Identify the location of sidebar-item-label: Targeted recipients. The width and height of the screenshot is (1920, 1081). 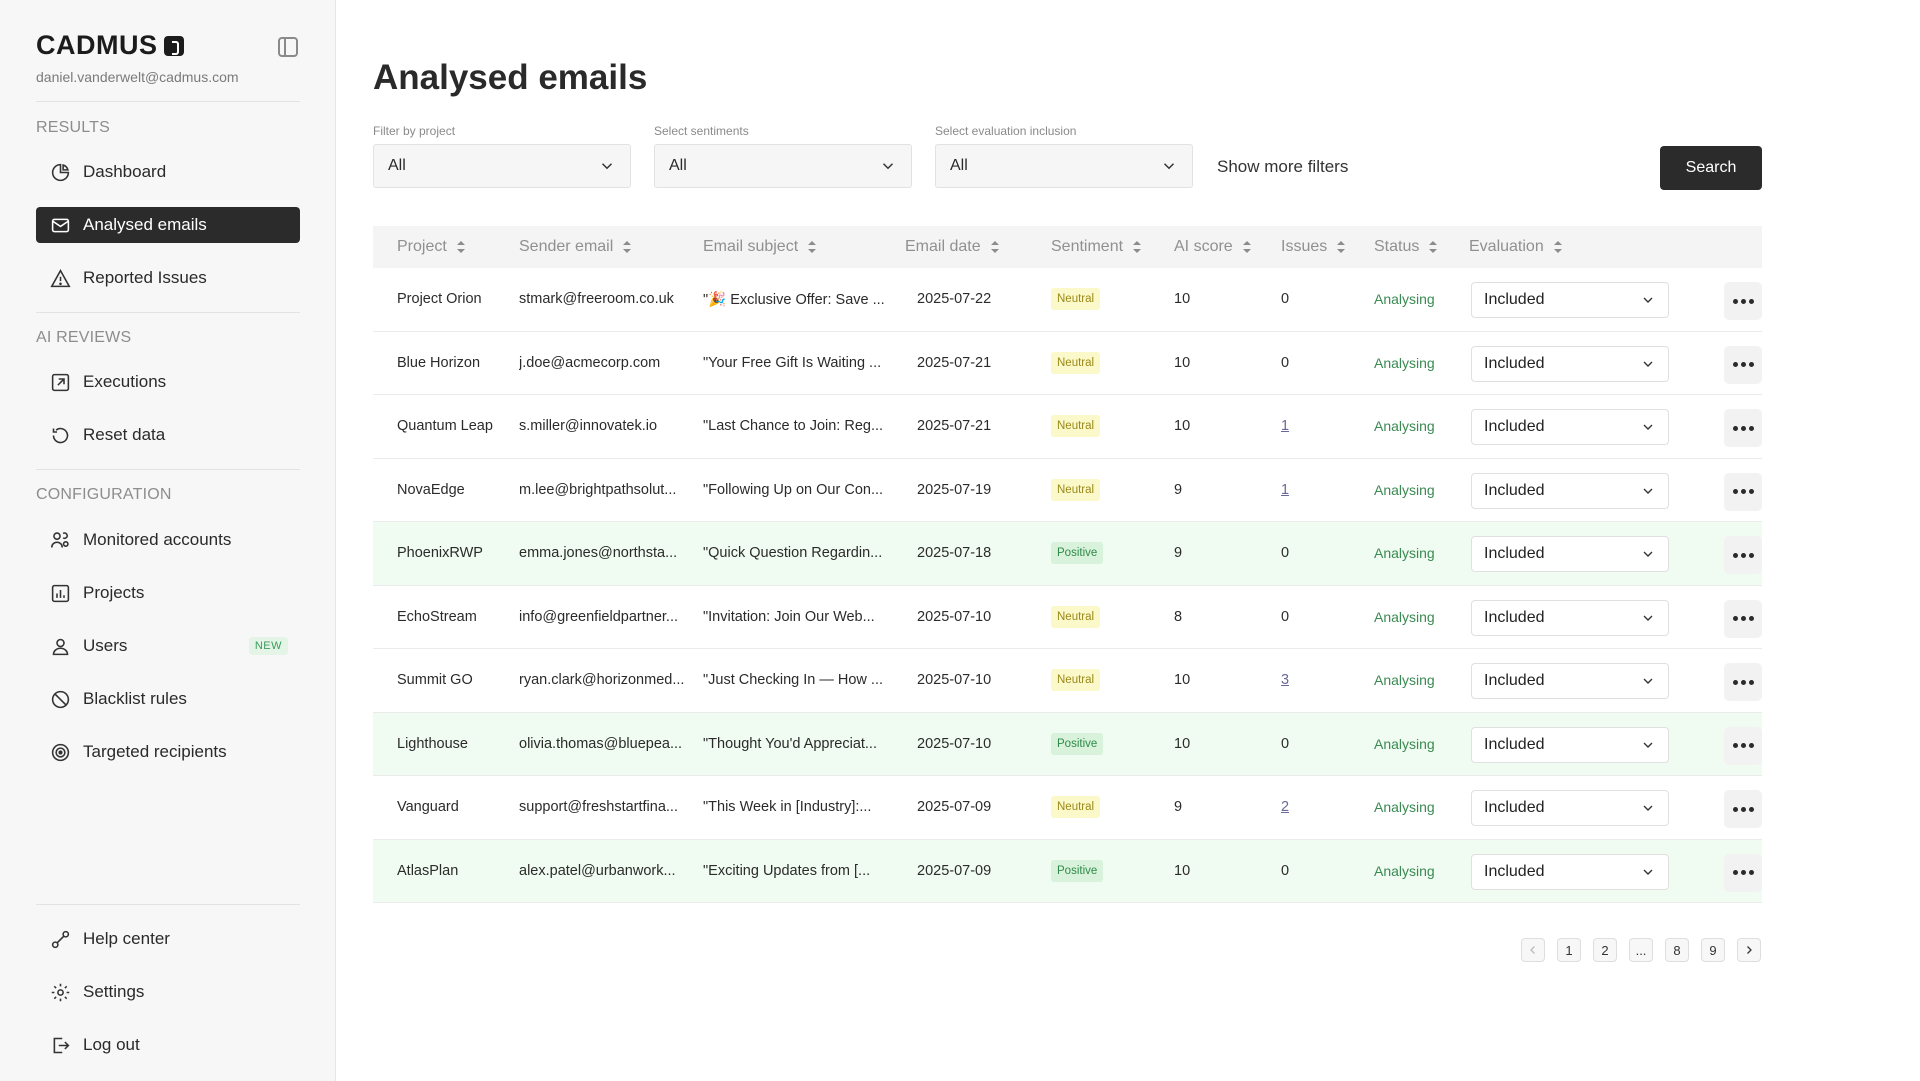
(155, 751).